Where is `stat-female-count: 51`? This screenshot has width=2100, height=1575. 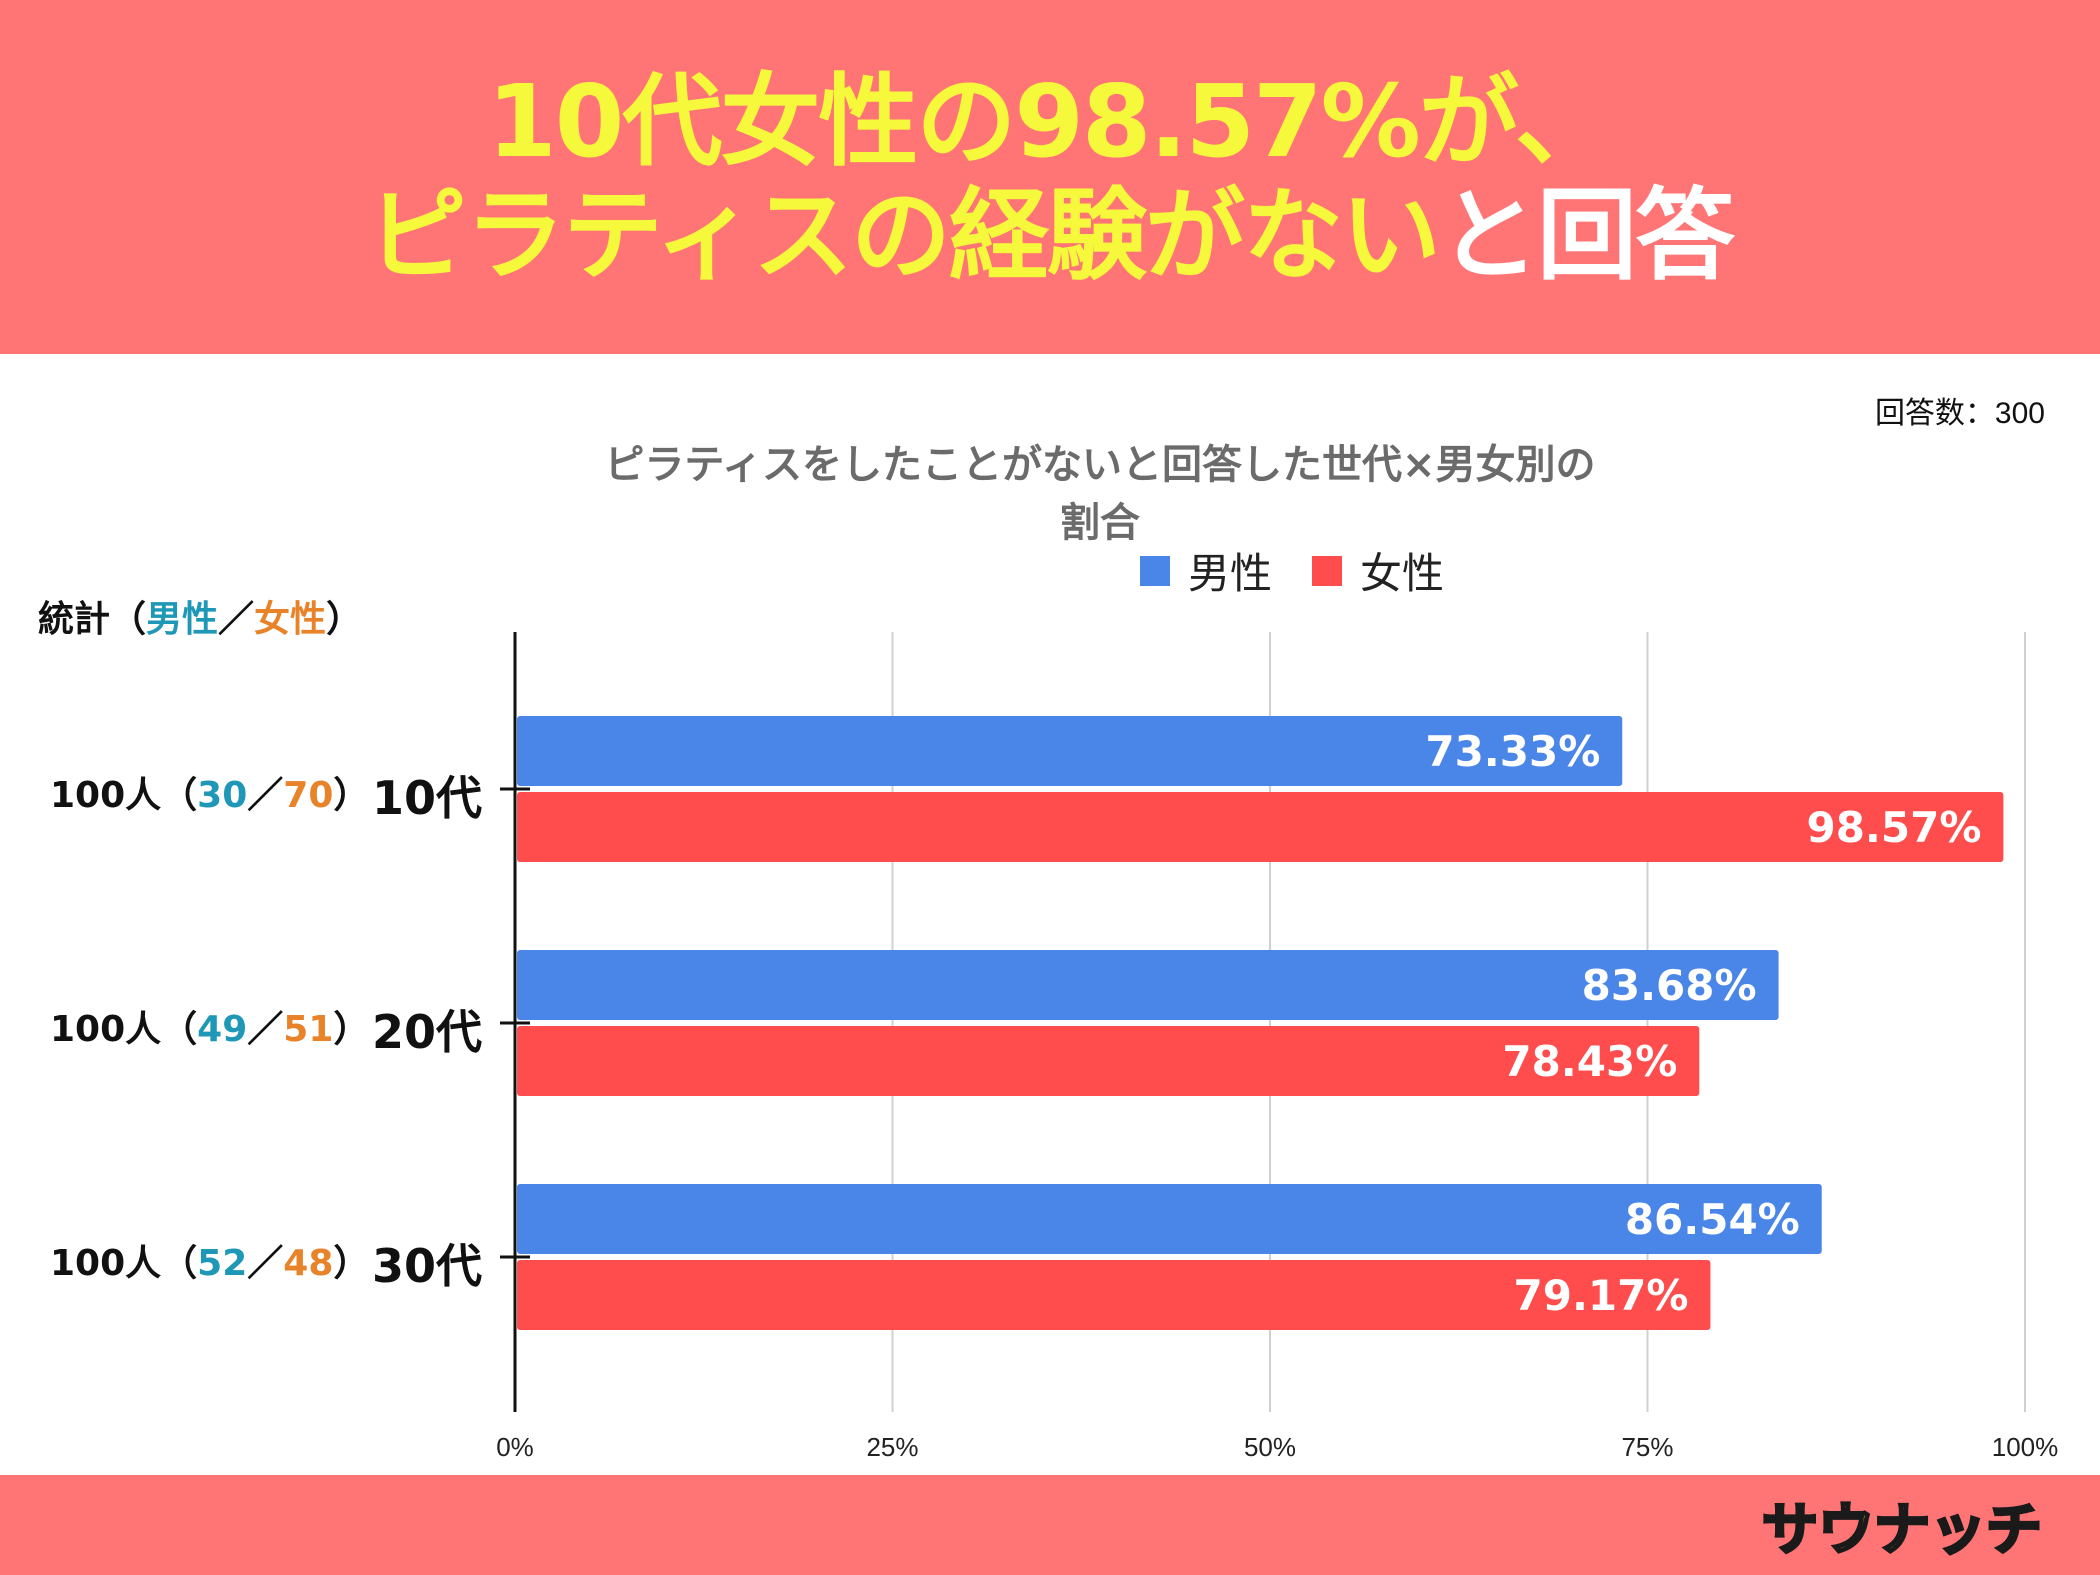 stat-female-count: 51 is located at coordinates (308, 1029).